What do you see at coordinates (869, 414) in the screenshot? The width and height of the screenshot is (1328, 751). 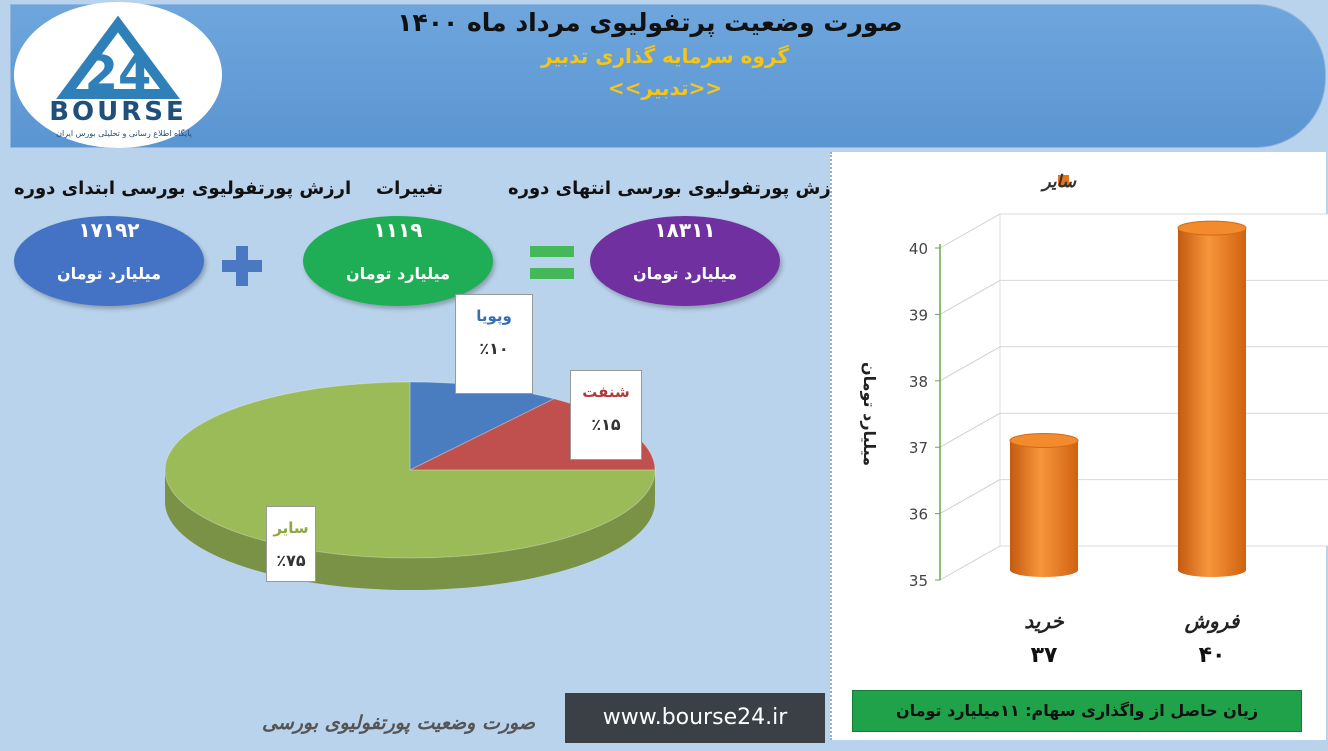 I see `y-axis-label: میلیارد تومان` at bounding box center [869, 414].